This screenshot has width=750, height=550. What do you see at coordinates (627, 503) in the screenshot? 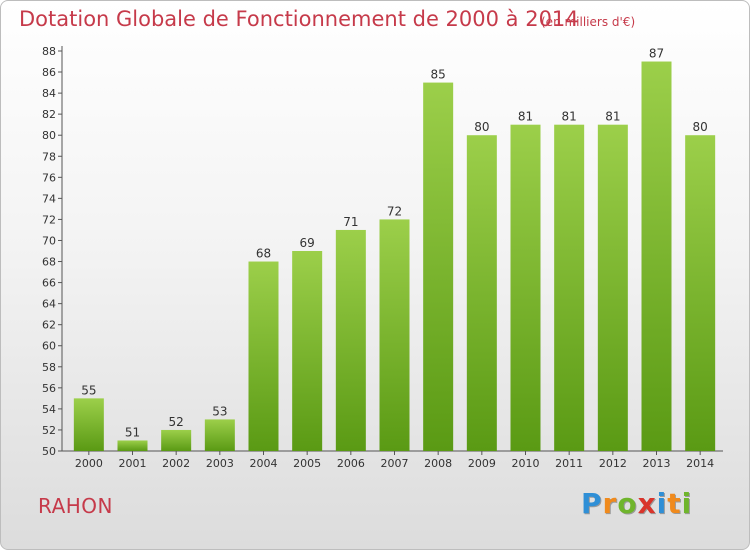
I see `logo-letter: o` at bounding box center [627, 503].